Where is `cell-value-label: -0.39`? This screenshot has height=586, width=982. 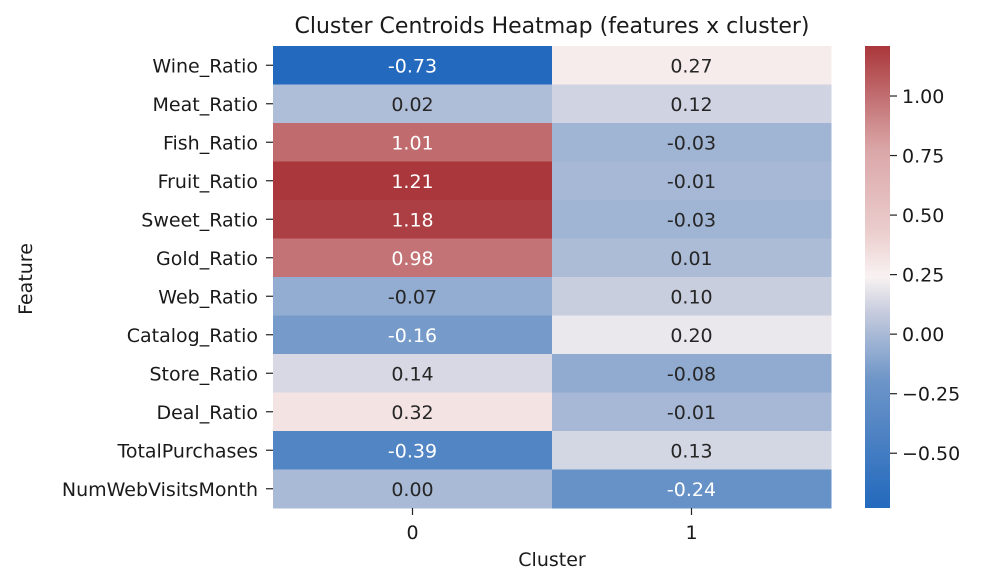 cell-value-label: -0.39 is located at coordinates (412, 451).